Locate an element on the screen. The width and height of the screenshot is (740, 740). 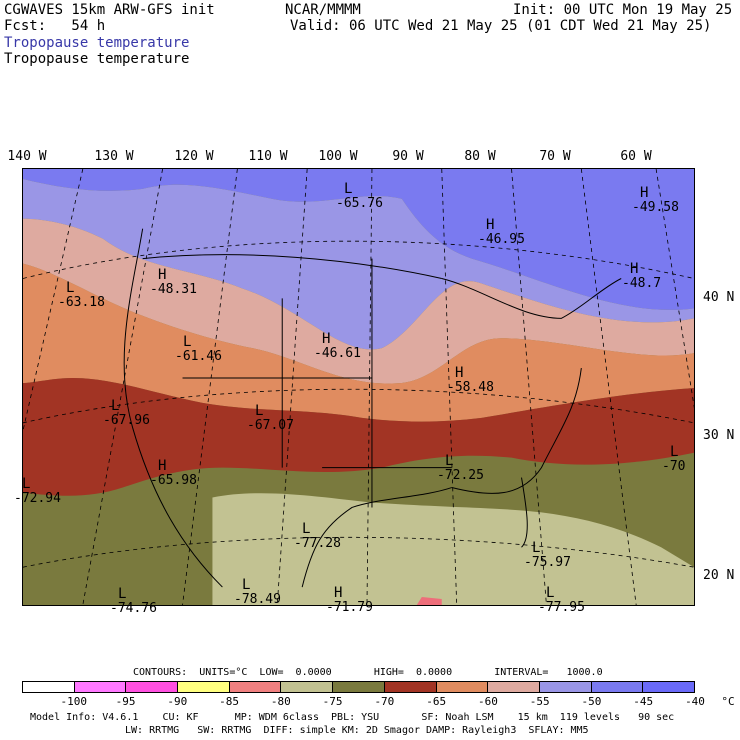
extremum-value-label: -48.7 is located at coordinates (642, 283).